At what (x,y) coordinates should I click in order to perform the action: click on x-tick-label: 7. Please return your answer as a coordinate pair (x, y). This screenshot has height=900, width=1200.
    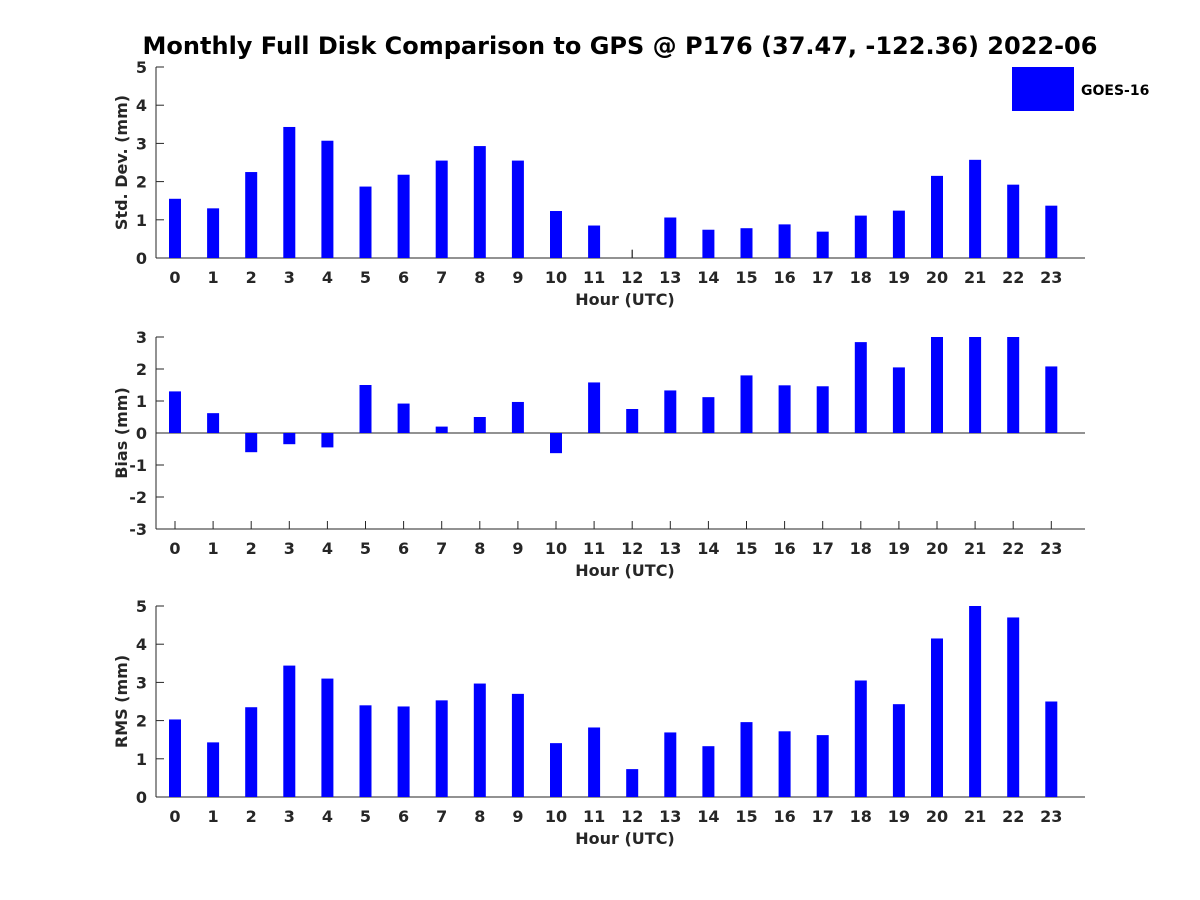
    Looking at the image, I should click on (441, 816).